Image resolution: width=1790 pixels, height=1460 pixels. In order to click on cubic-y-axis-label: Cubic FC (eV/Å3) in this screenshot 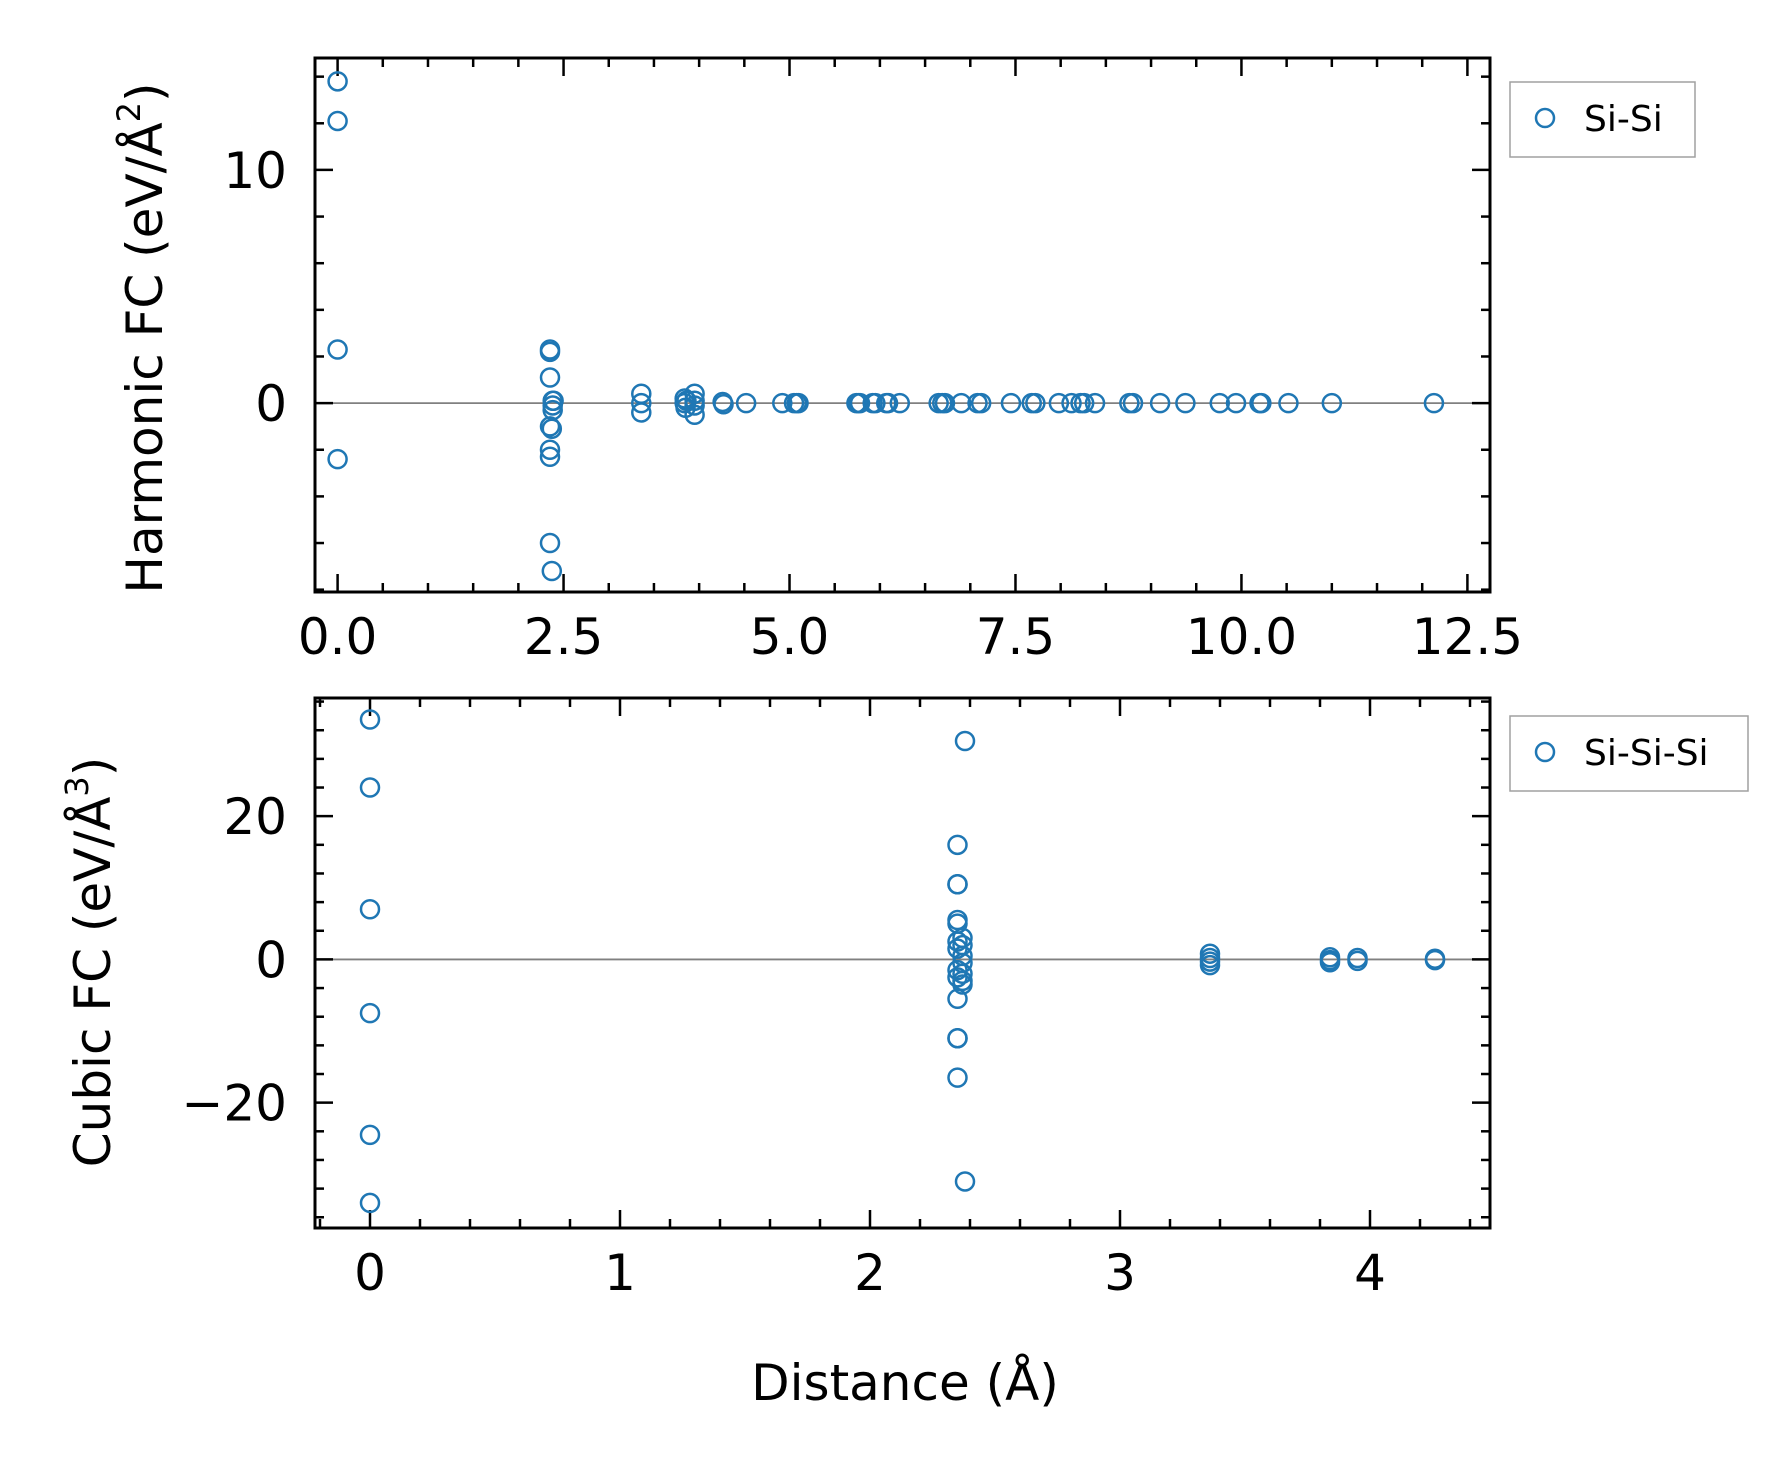, I will do `click(90, 962)`.